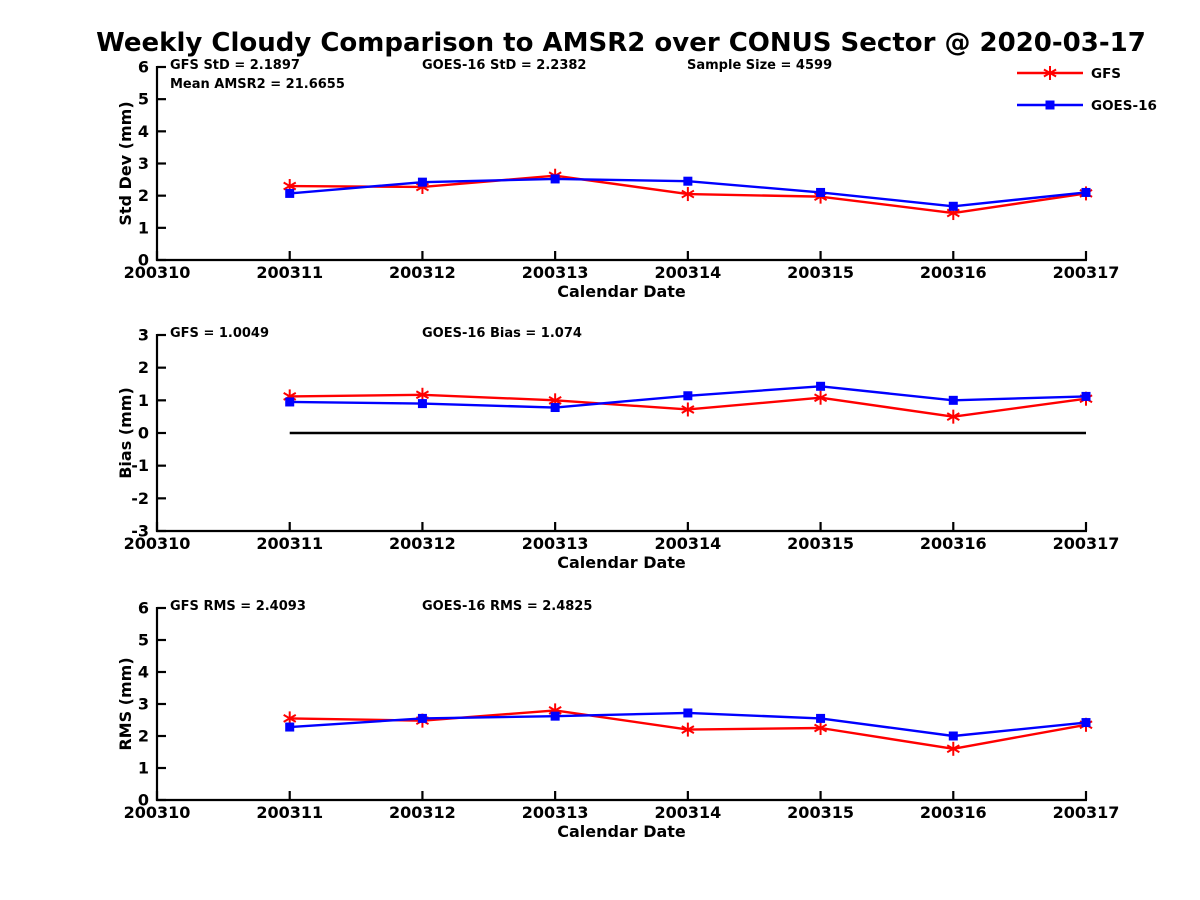 This screenshot has height=900, width=1200. Describe the element at coordinates (238, 606) in the screenshot. I see `annotation: GFS RMS = 2.4093` at that location.